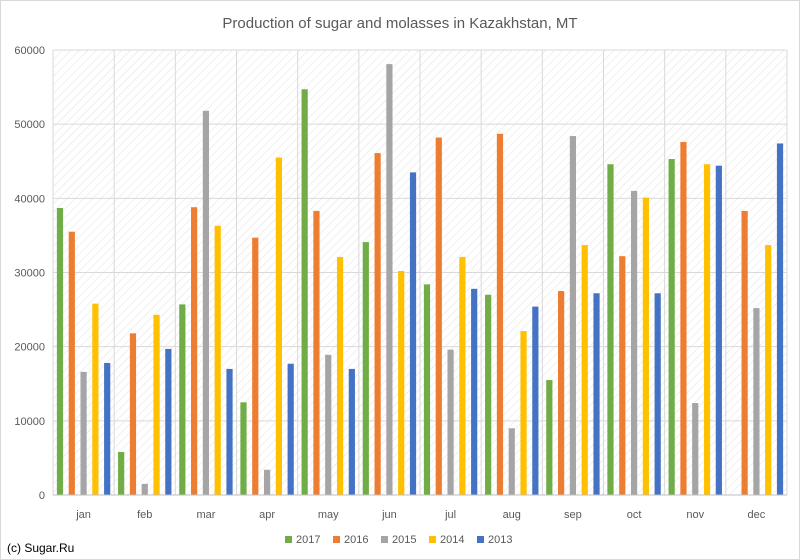 Image resolution: width=800 pixels, height=560 pixels. Describe the element at coordinates (29, 274) in the screenshot. I see `y-tick-label: 30000` at that location.